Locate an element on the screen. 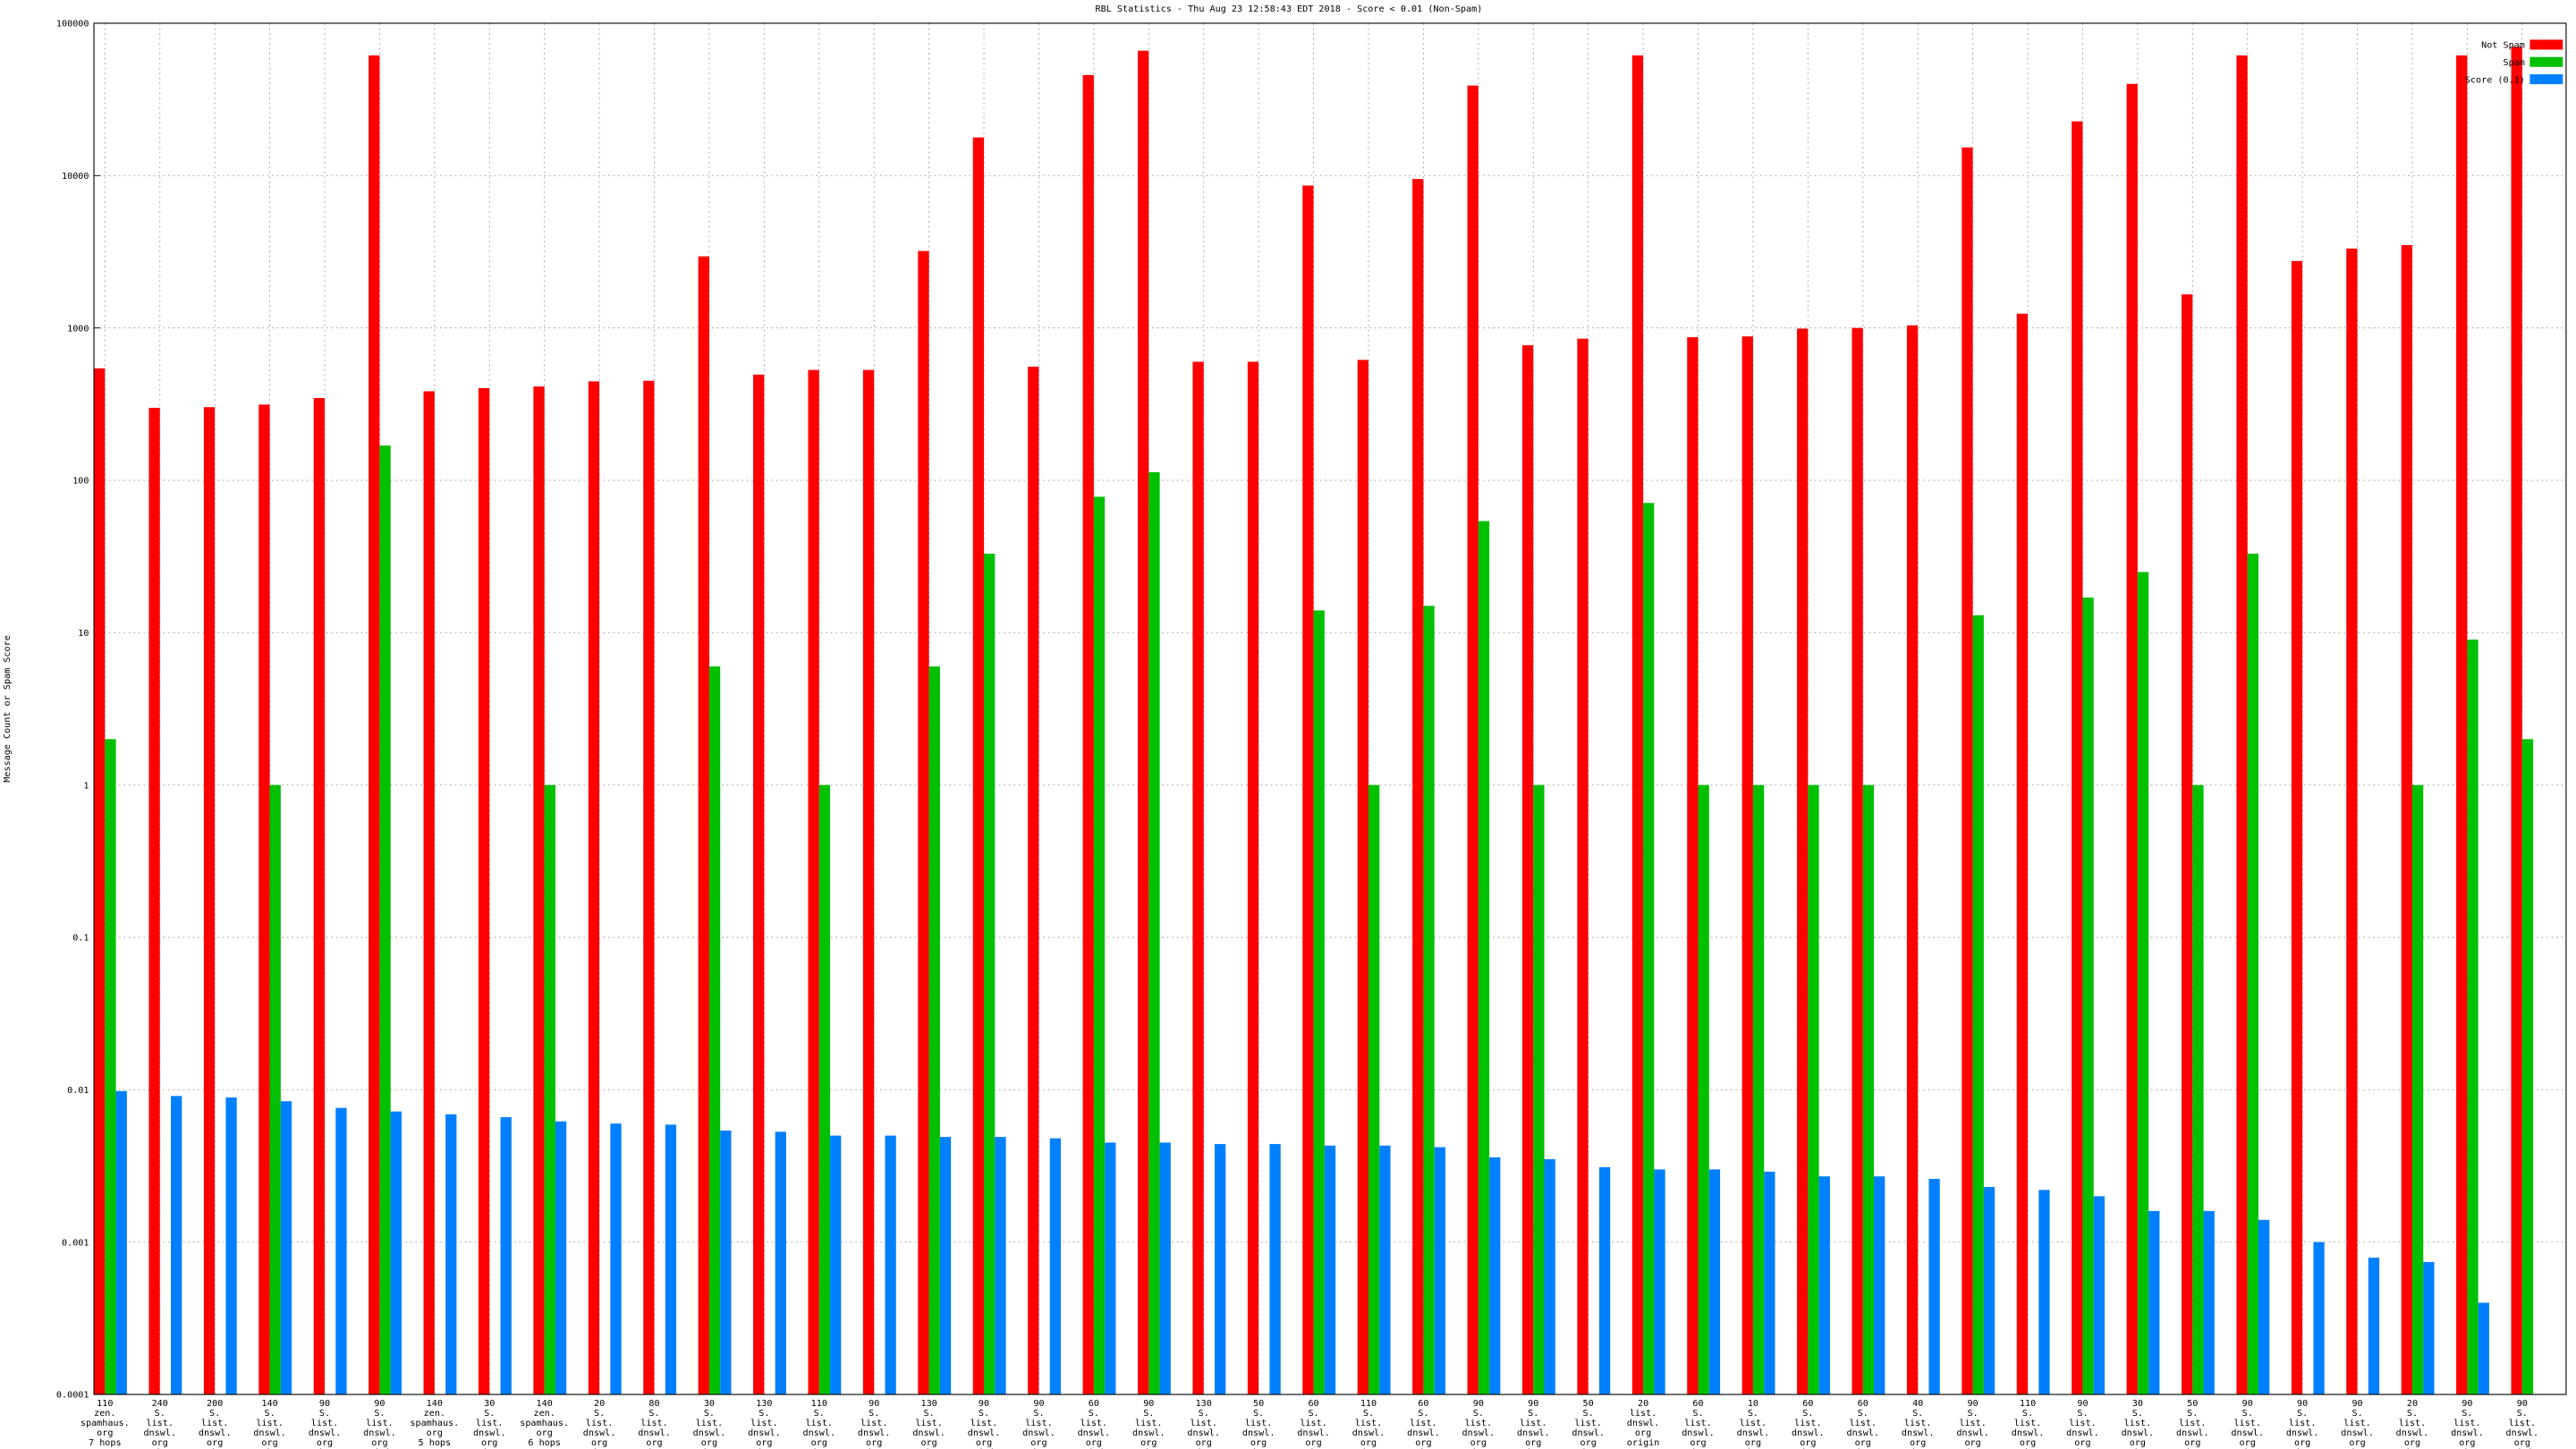 The height and width of the screenshot is (1449, 2576). y-tick-label: 10000 is located at coordinates (75, 177).